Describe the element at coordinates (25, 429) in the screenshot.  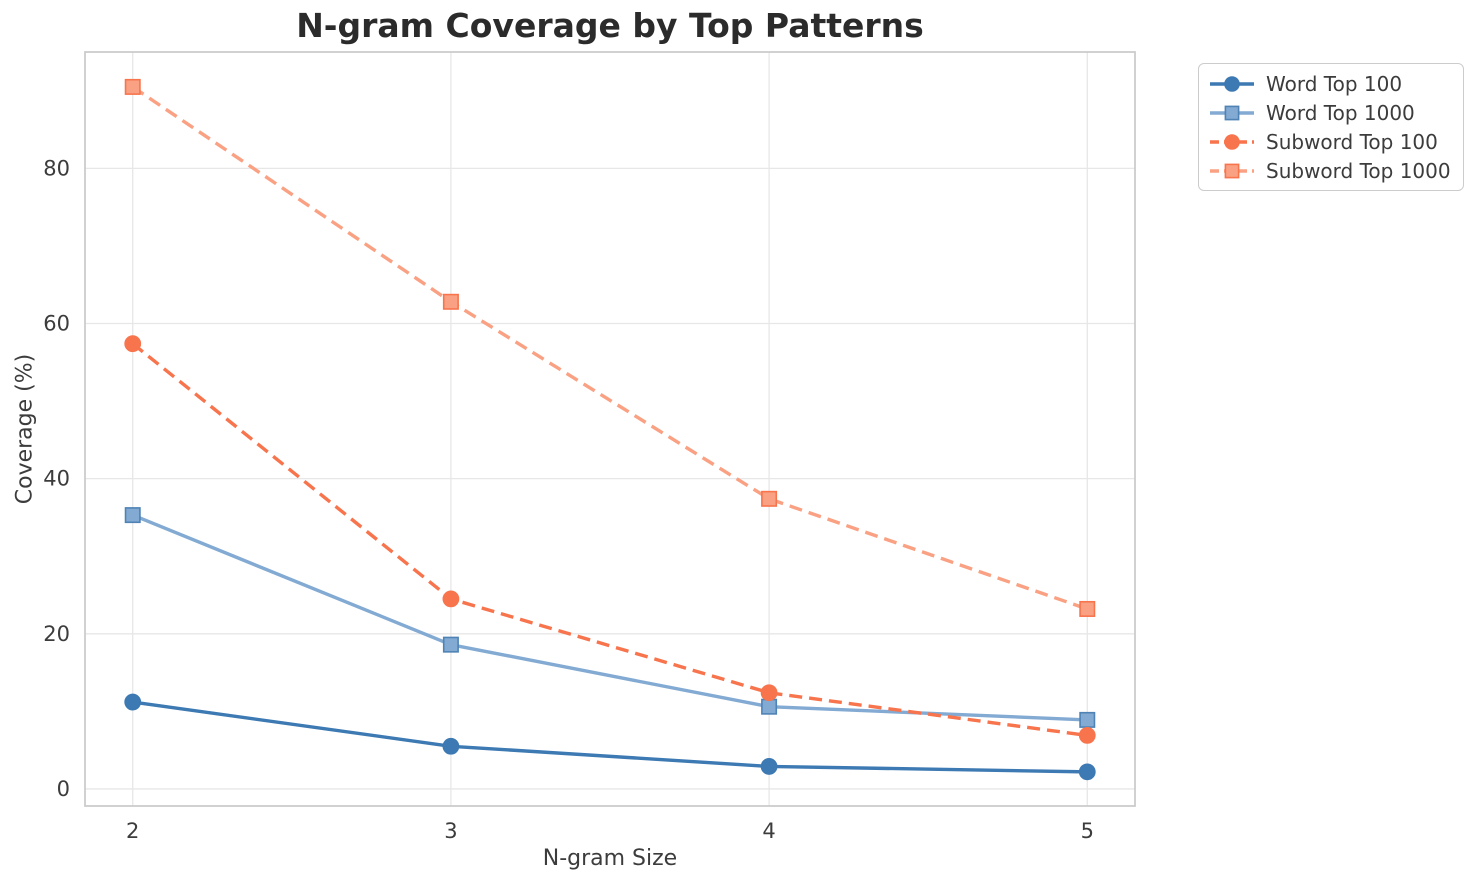
I see `y-axis-label: Coverage (%)` at that location.